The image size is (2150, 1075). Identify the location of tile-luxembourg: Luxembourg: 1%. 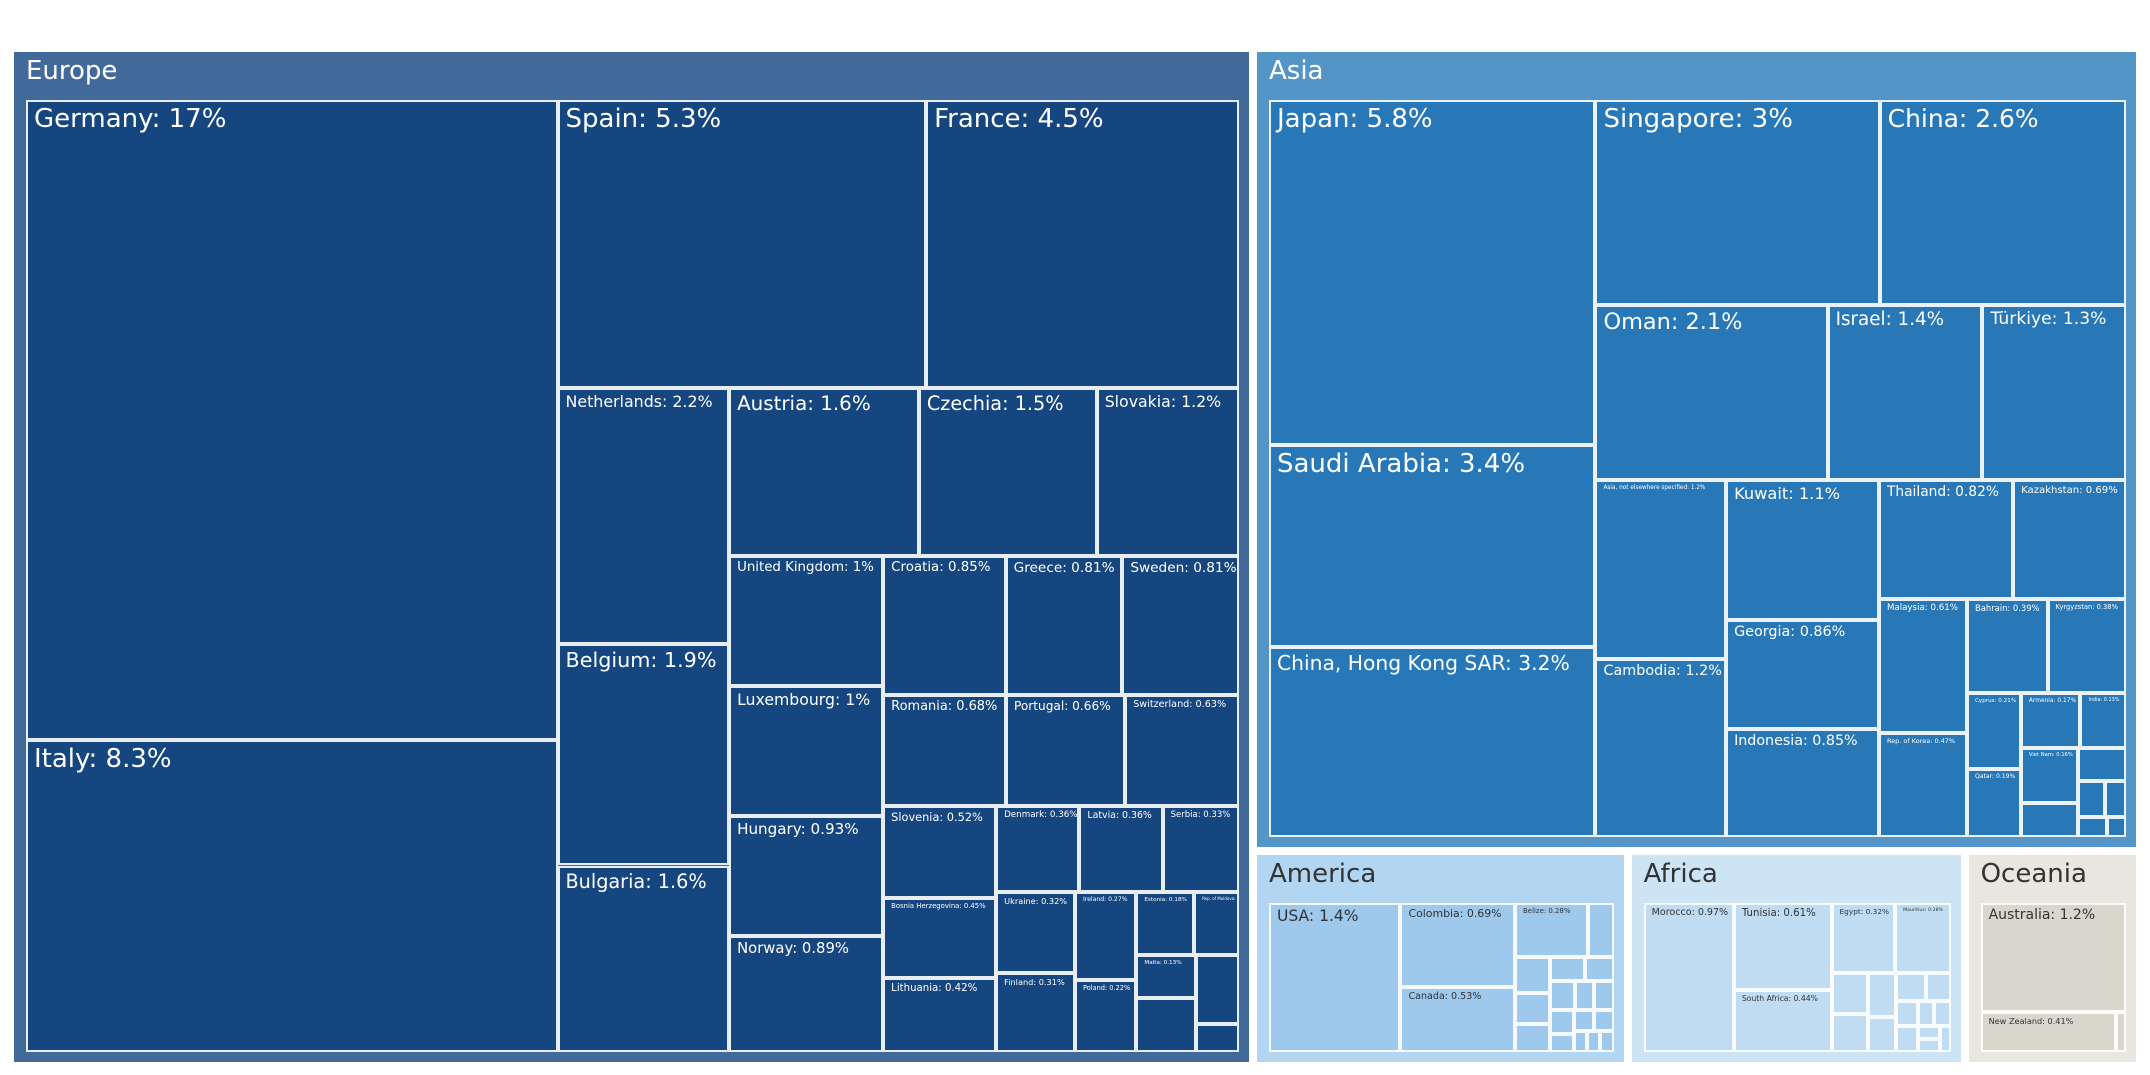
(806, 751).